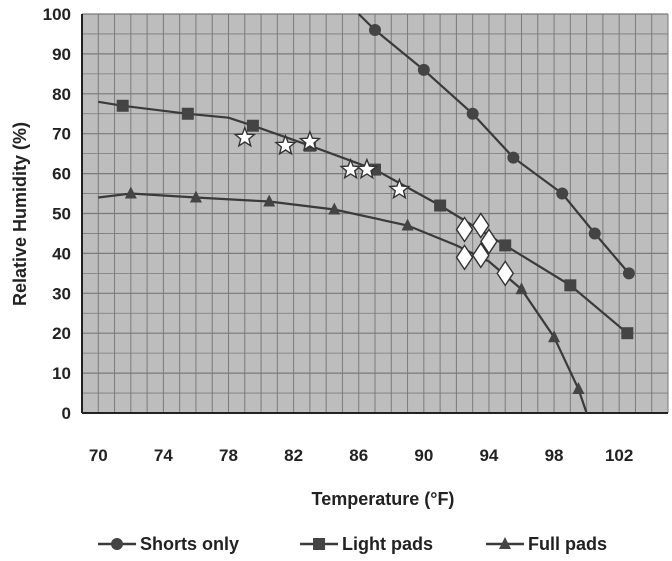  Describe the element at coordinates (228, 455) in the screenshot. I see `x-tick-label: 78` at that location.